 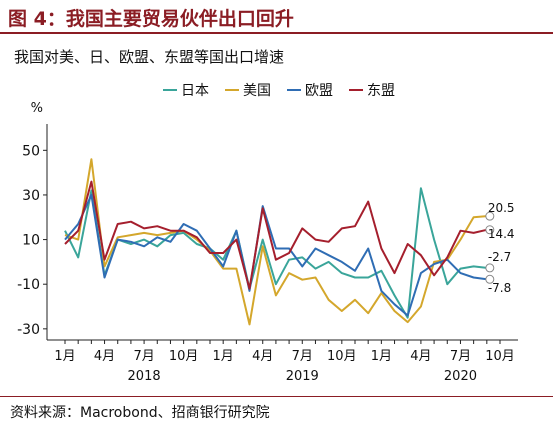 What do you see at coordinates (170, 90) in the screenshot?
I see `legend-swatch-japan` at bounding box center [170, 90].